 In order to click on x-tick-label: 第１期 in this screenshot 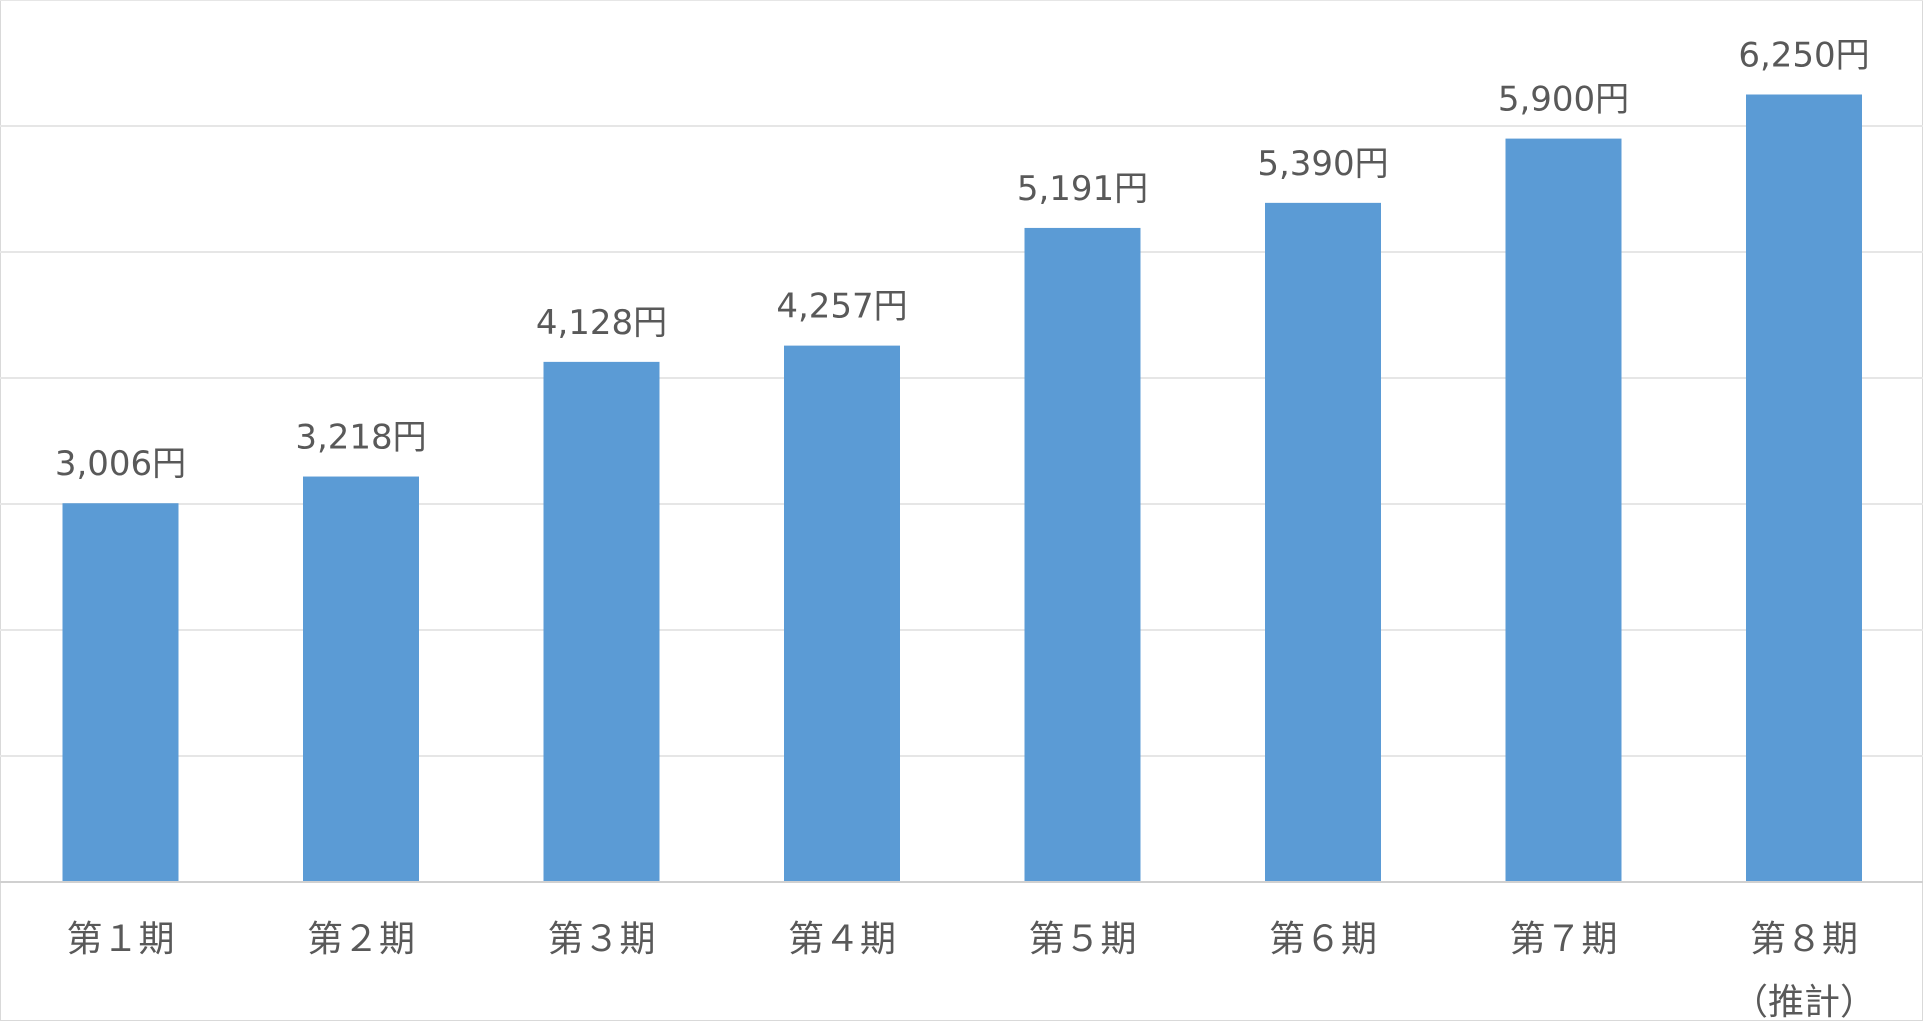, I will do `click(120, 939)`.